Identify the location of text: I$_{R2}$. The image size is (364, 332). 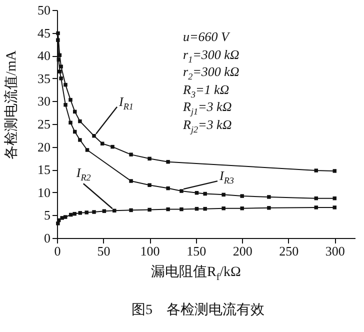
(83, 173).